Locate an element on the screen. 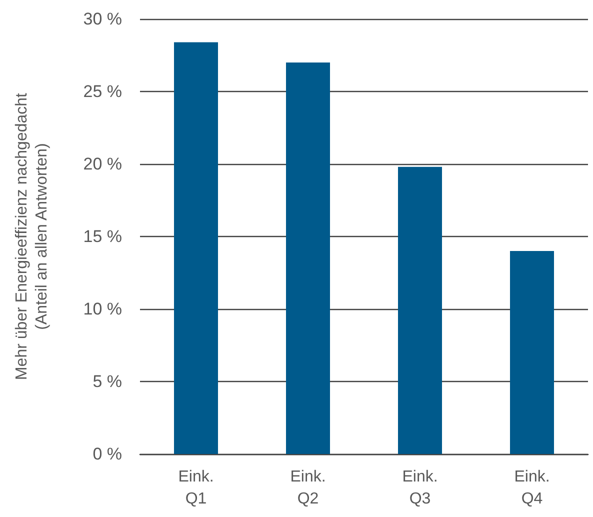 The image size is (593, 517). y-tick-label: 25 % is located at coordinates (102, 91).